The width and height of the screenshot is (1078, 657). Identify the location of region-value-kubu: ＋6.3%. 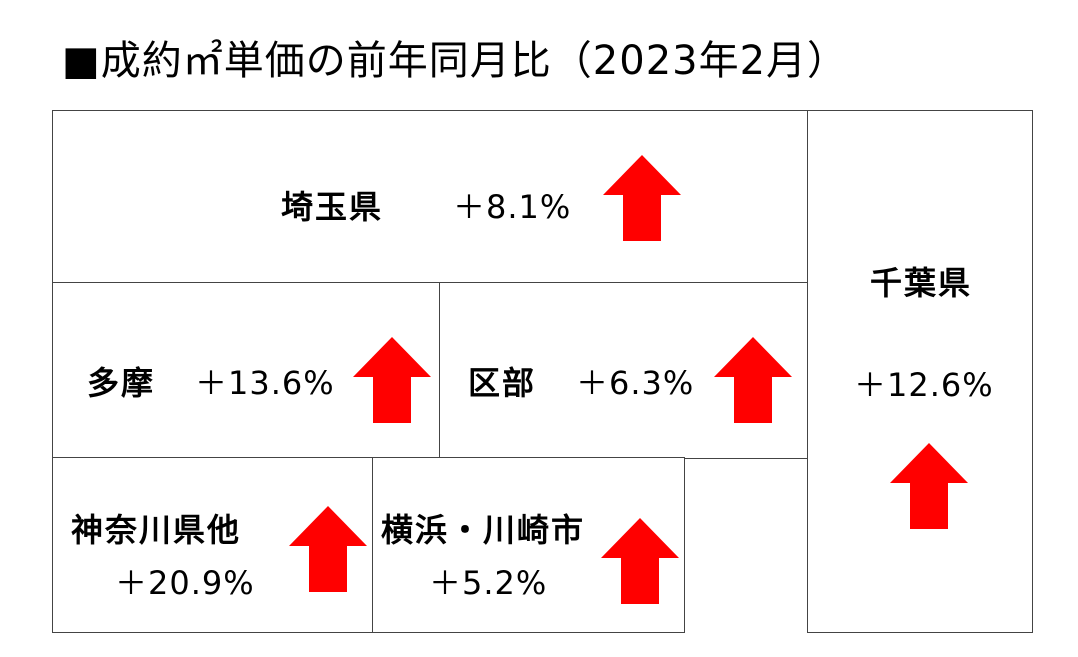
(635, 383).